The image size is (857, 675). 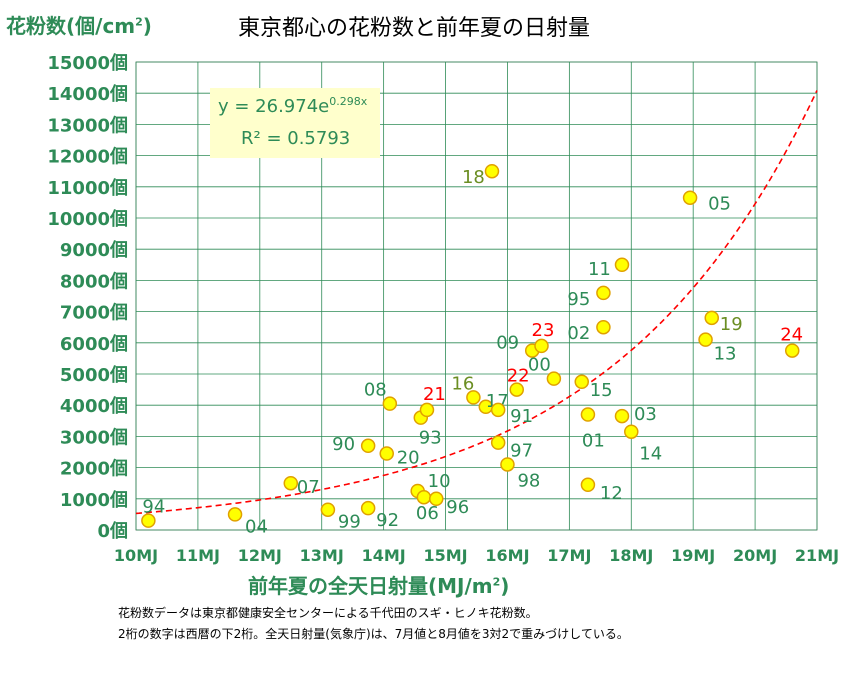 What do you see at coordinates (725, 354) in the screenshot?
I see `data-point-label: 13` at bounding box center [725, 354].